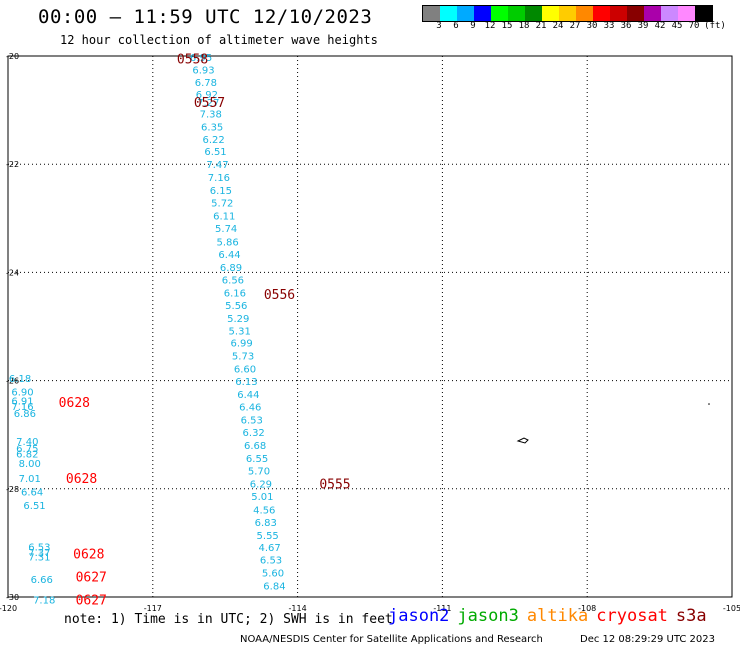 Image resolution: width=740 pixels, height=650 pixels. I want to click on wave-height-value: 6.32, so click(254, 433).